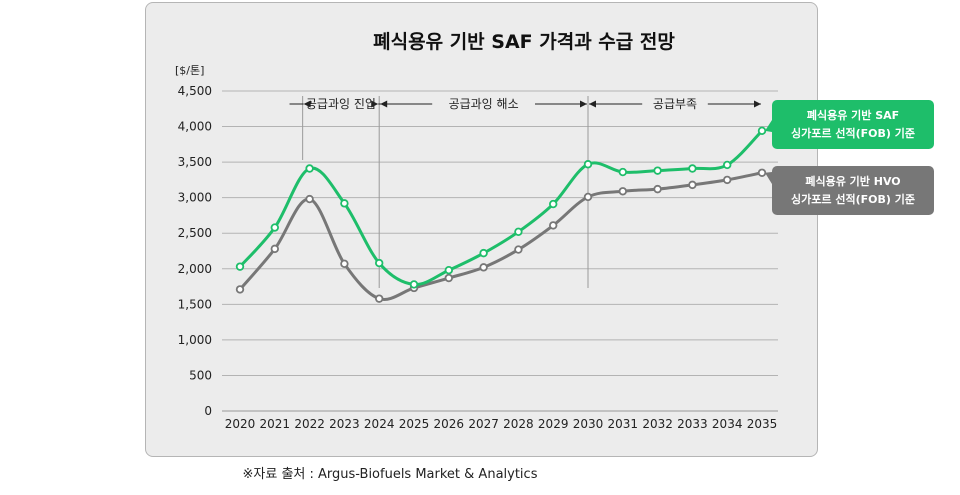  I want to click on period-label: 공급과잉 해소, so click(484, 104).